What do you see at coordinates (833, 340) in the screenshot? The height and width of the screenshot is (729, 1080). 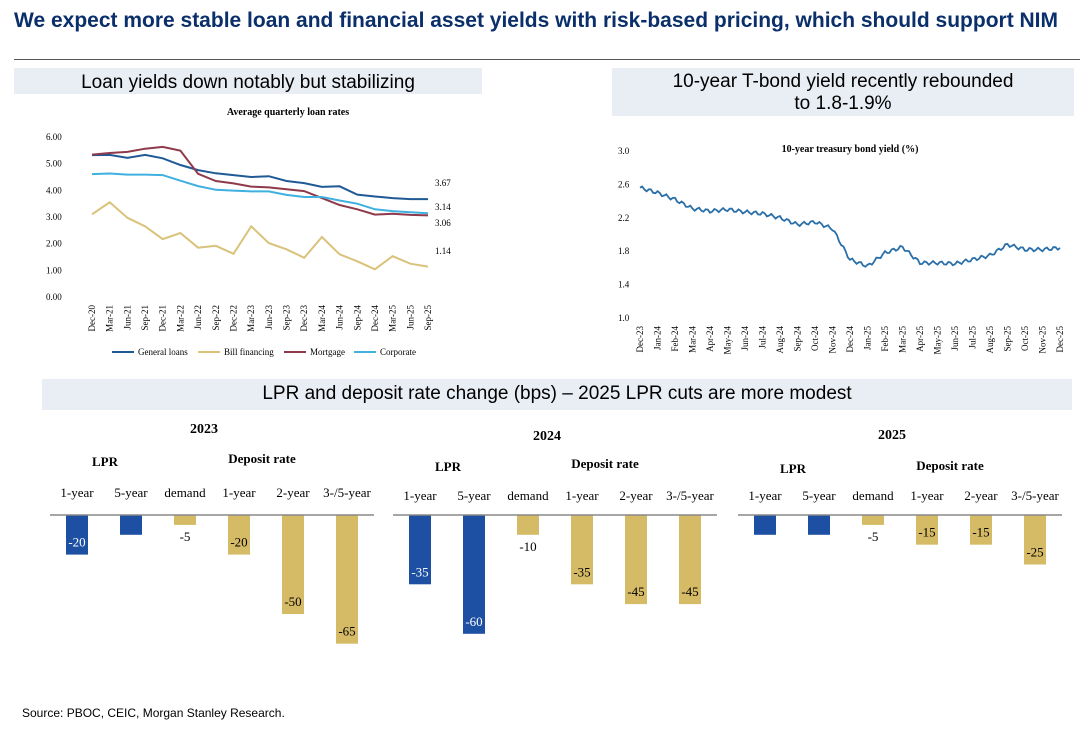 I see `x-tick-label: Nov-24` at bounding box center [833, 340].